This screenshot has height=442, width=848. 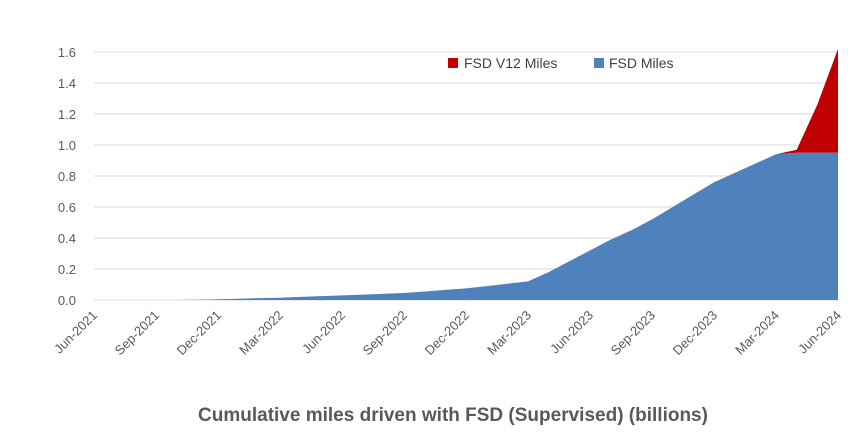 I want to click on y-tick-label: 0.0, so click(x=67, y=300).